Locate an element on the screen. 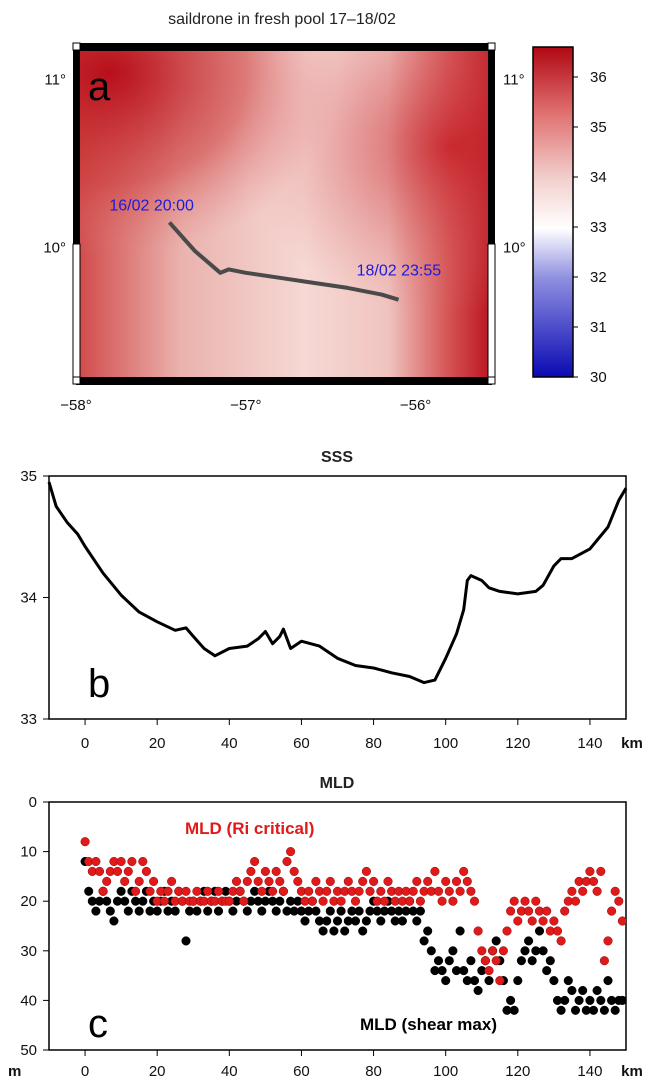  map-frame-right-bar-light is located at coordinates (491, 313).